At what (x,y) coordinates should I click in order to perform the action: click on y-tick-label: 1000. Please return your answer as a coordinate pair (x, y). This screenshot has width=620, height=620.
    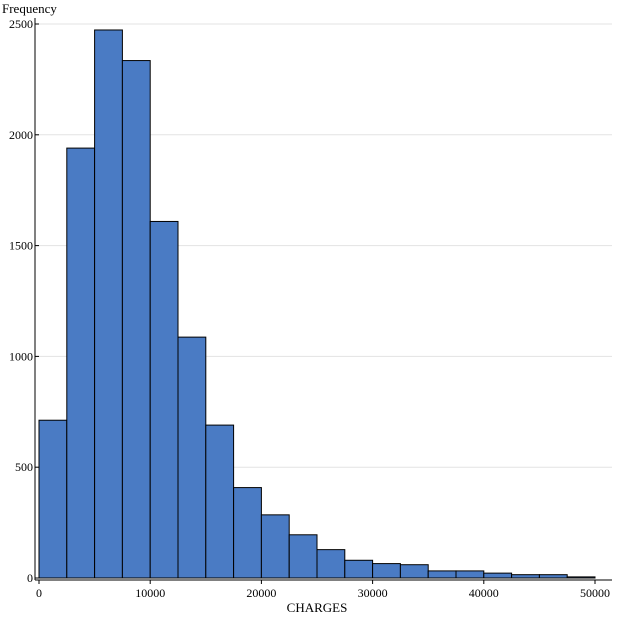
    Looking at the image, I should click on (21, 356).